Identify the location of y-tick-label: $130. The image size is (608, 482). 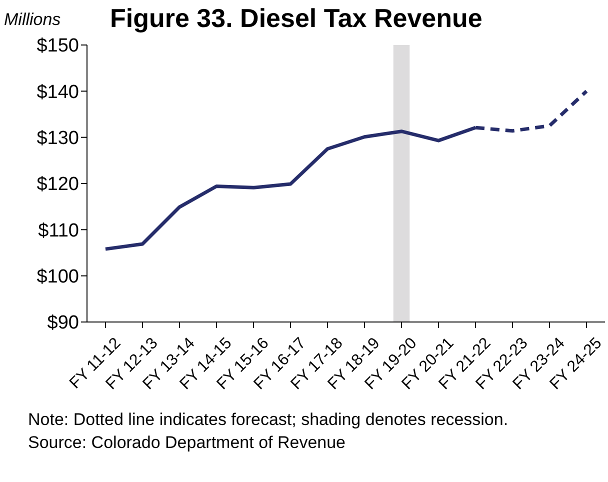
(57, 139).